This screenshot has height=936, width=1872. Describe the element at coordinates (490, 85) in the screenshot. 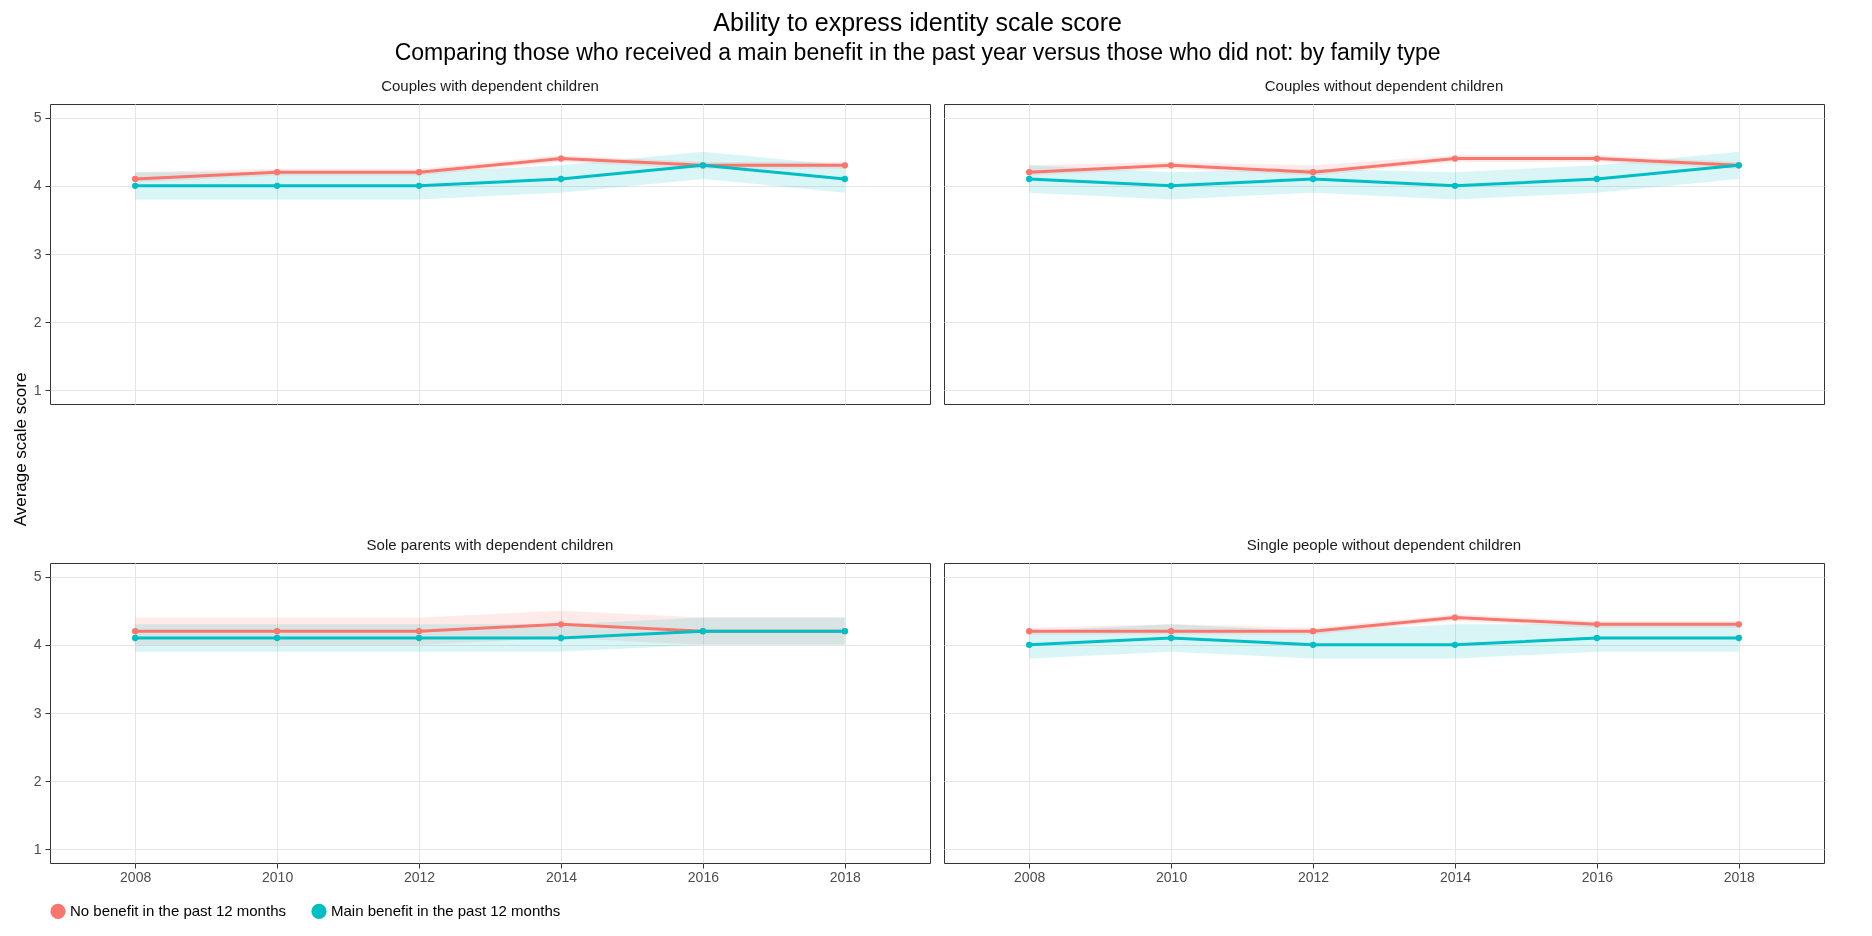

I see `chart-title: Couples with dependent children` at that location.